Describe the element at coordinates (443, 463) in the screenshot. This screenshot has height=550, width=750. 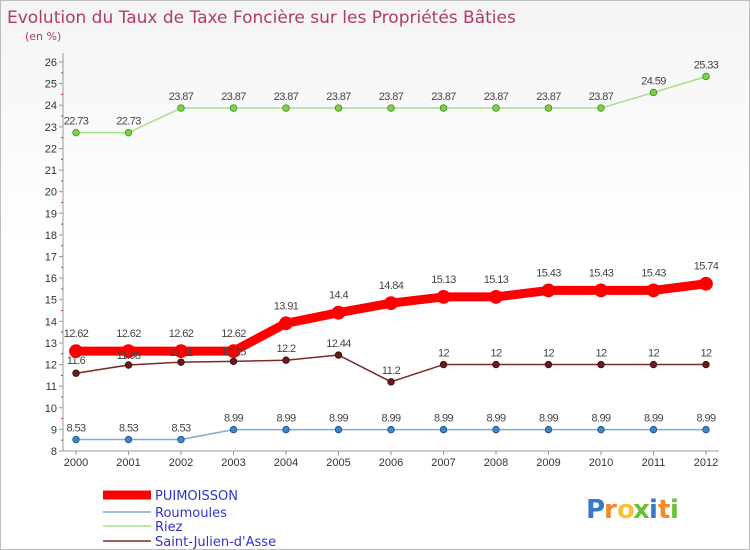
I see `x-tick-label: 2007` at that location.